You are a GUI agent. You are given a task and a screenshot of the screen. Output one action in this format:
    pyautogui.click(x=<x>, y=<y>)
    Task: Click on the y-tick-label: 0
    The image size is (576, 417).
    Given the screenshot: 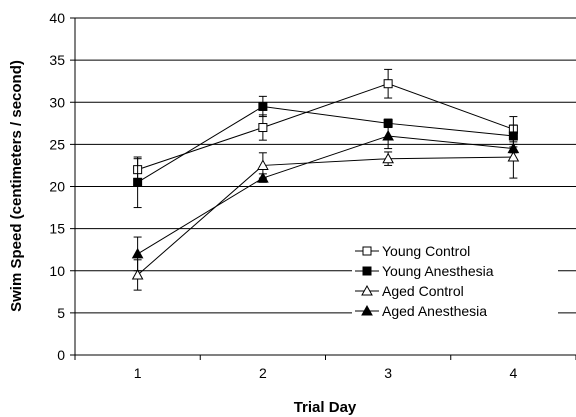 What is the action you would take?
    pyautogui.click(x=61, y=355)
    